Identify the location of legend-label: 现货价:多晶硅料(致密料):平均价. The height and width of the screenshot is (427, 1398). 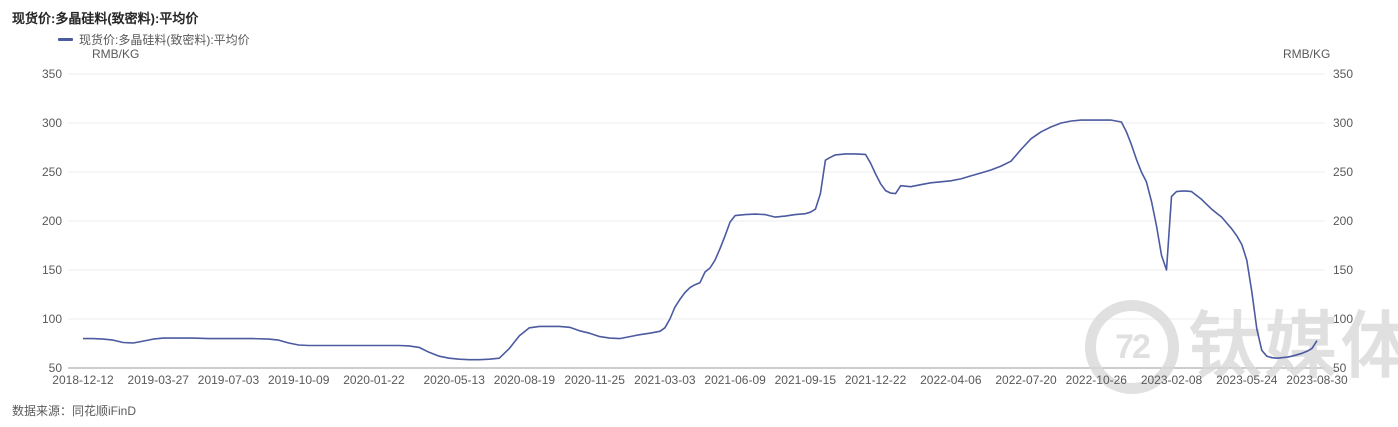
(164, 40).